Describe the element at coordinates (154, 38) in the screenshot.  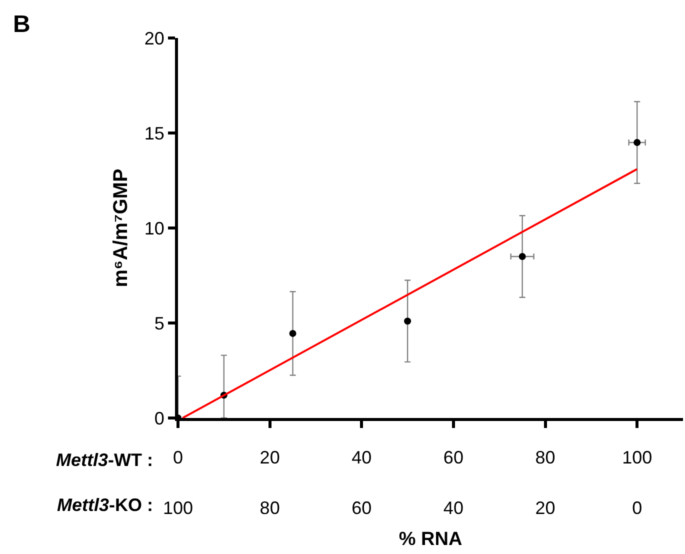
I see `y-tick-label: 20` at that location.